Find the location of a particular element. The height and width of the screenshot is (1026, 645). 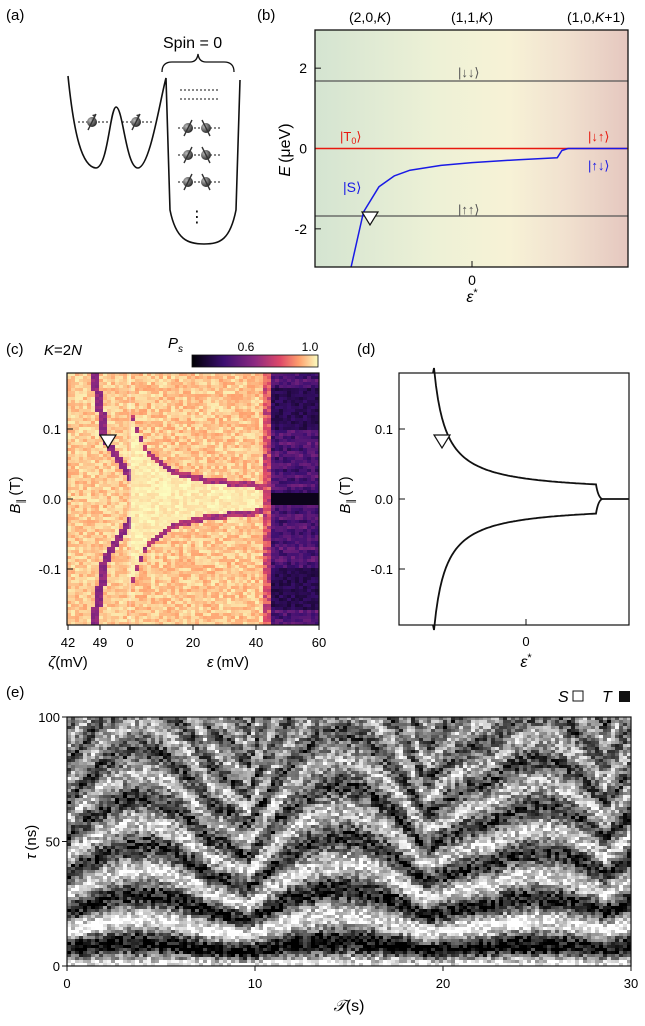

k-label: K=2N is located at coordinates (63, 350).